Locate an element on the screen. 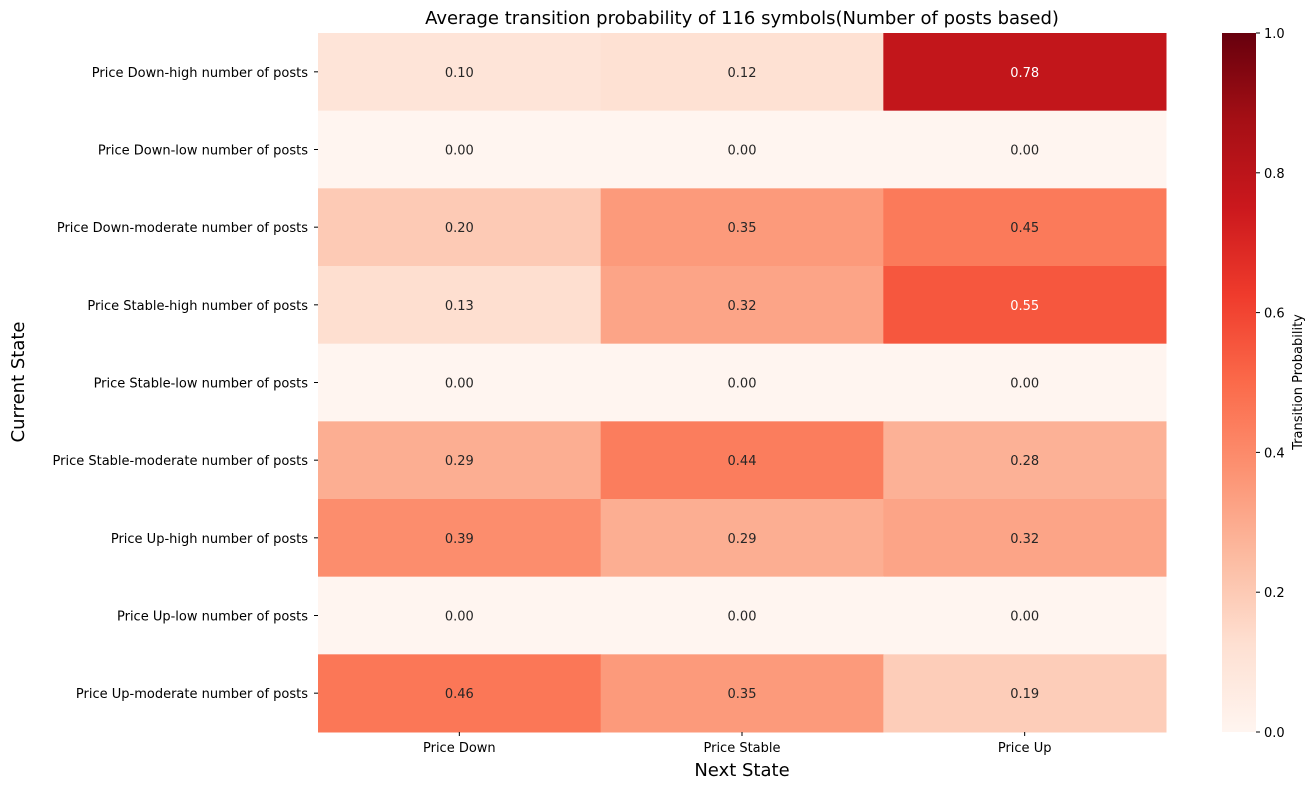 The width and height of the screenshot is (1316, 790). x-axis-ticks: Price Down Price Stable Price Up is located at coordinates (737, 744).